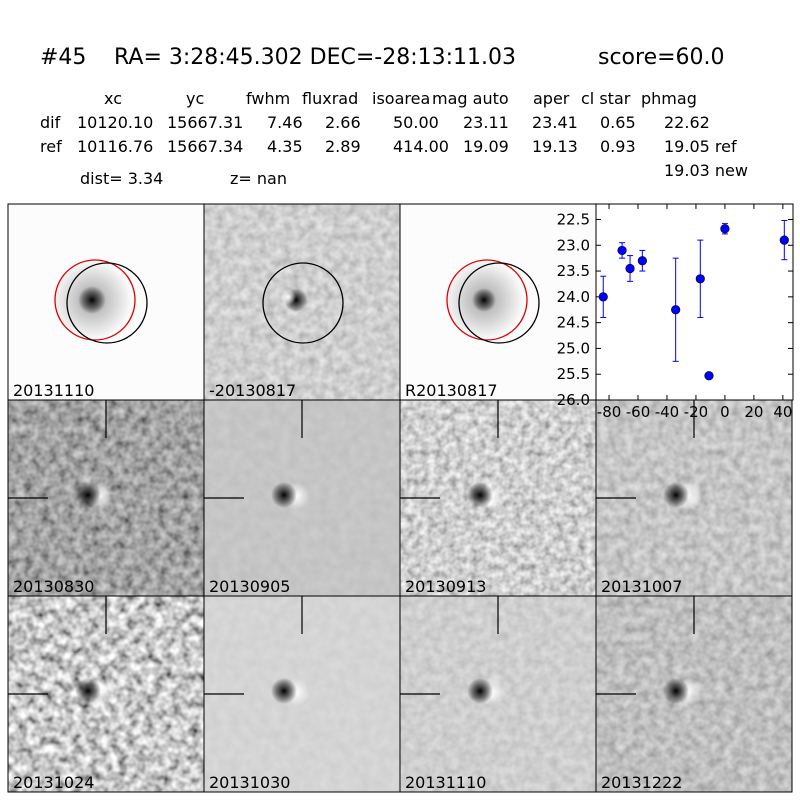  What do you see at coordinates (551, 98) in the screenshot?
I see `column-header: aper` at bounding box center [551, 98].